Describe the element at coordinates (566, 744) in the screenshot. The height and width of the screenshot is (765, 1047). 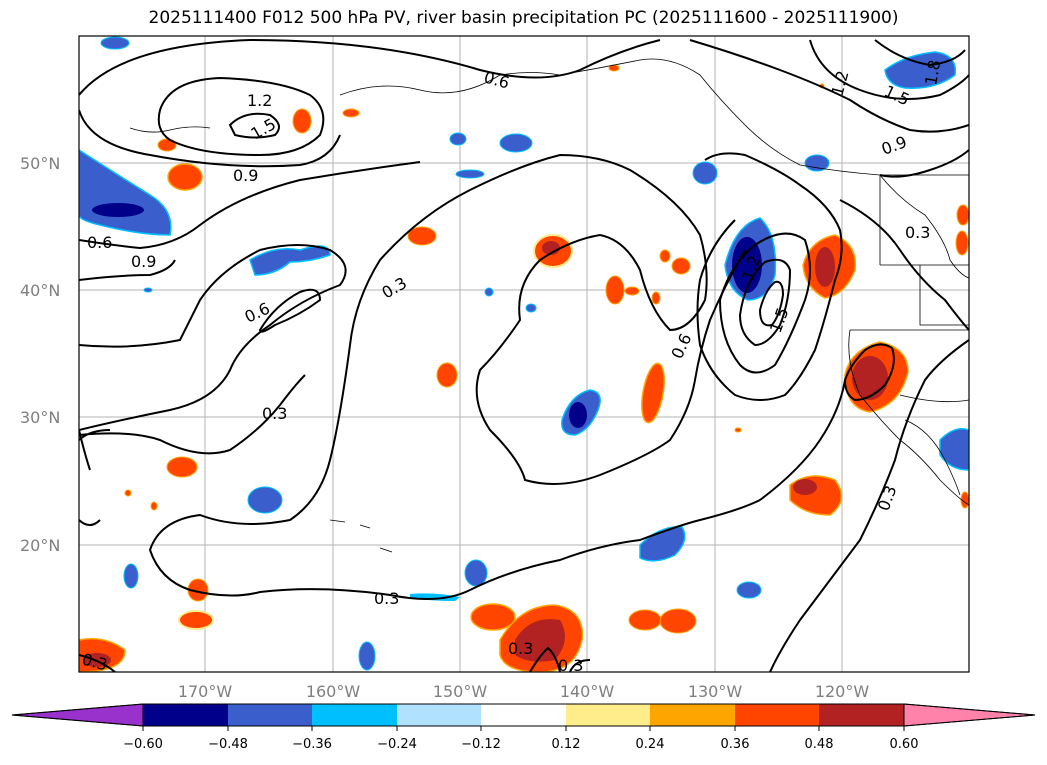
I see `colorbar-tick: 0.12` at that location.